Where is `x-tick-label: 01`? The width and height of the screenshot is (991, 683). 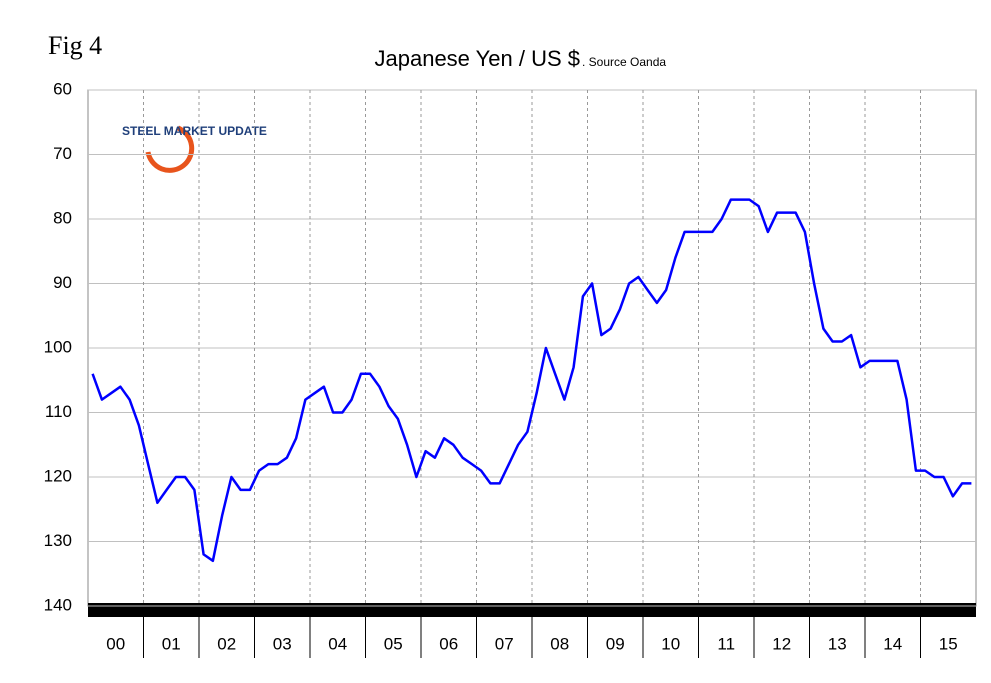
x-tick-label: 01 is located at coordinates (171, 643).